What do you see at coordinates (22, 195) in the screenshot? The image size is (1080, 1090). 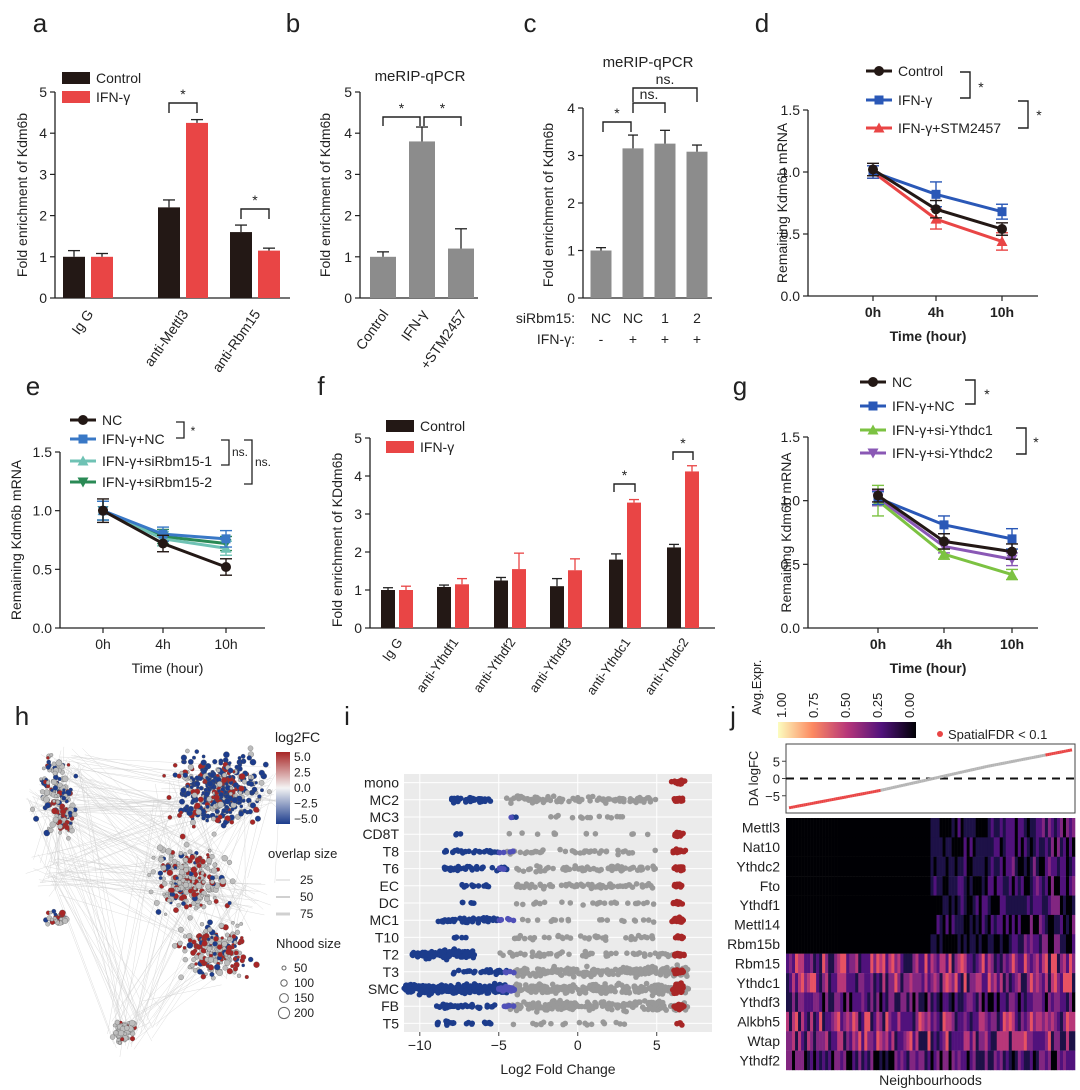 I see `y-axis-label: Fold enrichment of Kdm6b` at bounding box center [22, 195].